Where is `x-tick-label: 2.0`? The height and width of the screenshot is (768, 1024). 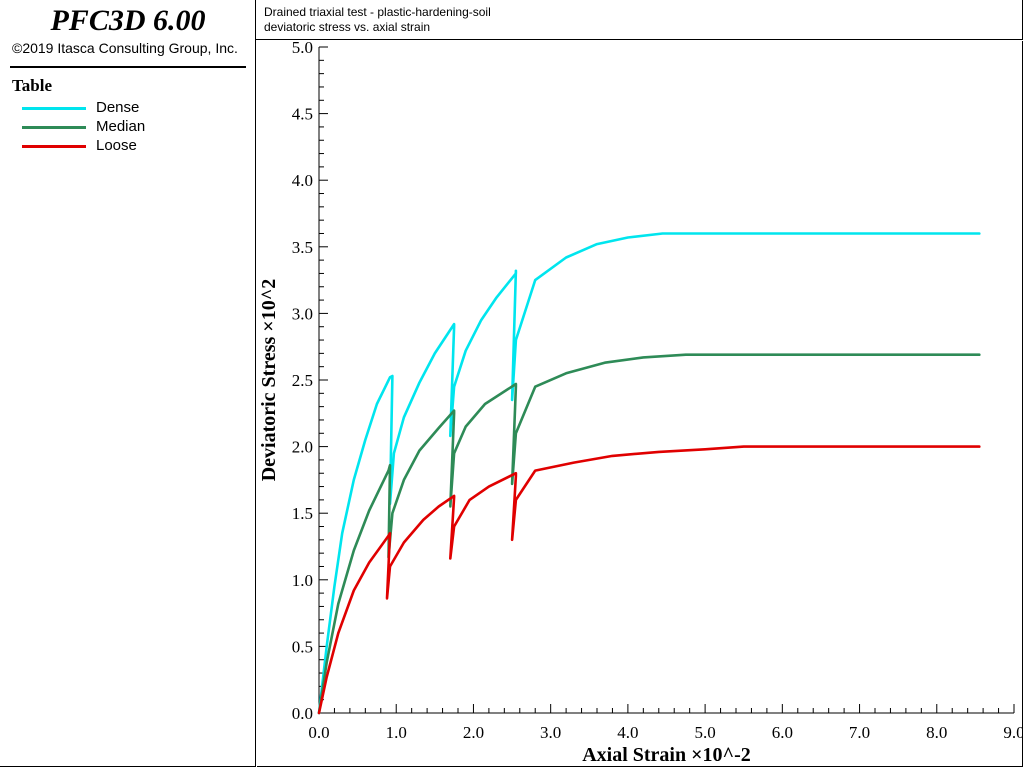 x-tick-label: 2.0 is located at coordinates (473, 732).